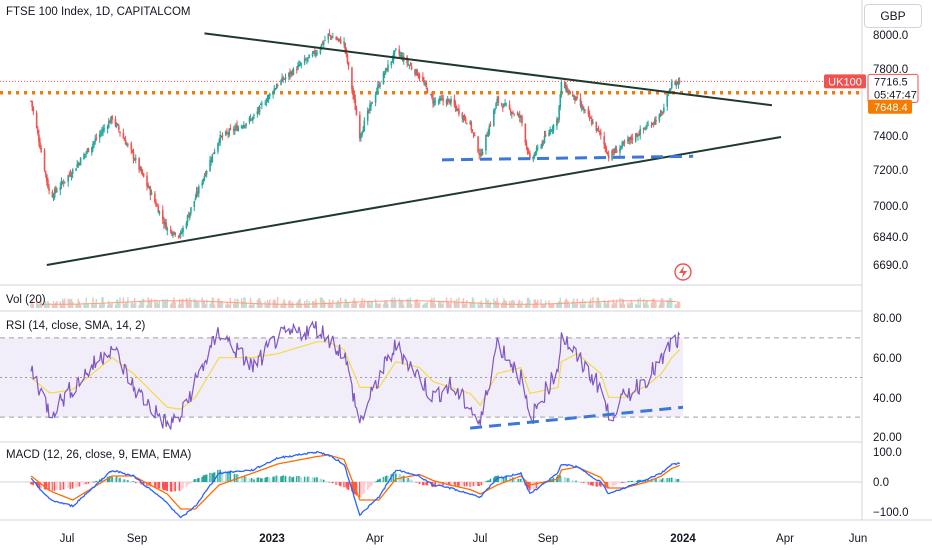 The width and height of the screenshot is (932, 550). I want to click on rsi-ma-line, so click(355, 375).